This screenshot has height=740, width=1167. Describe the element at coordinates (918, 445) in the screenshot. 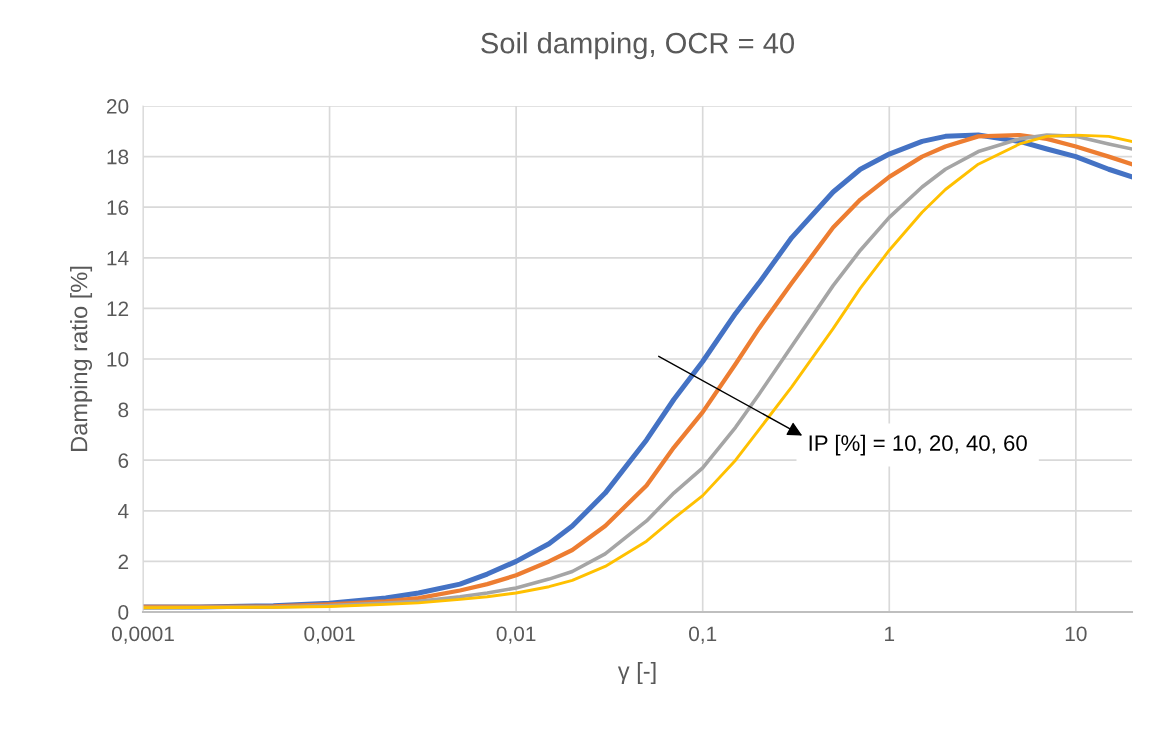

I see `annotation: IP [%] = 10, 20, 40, 60` at that location.